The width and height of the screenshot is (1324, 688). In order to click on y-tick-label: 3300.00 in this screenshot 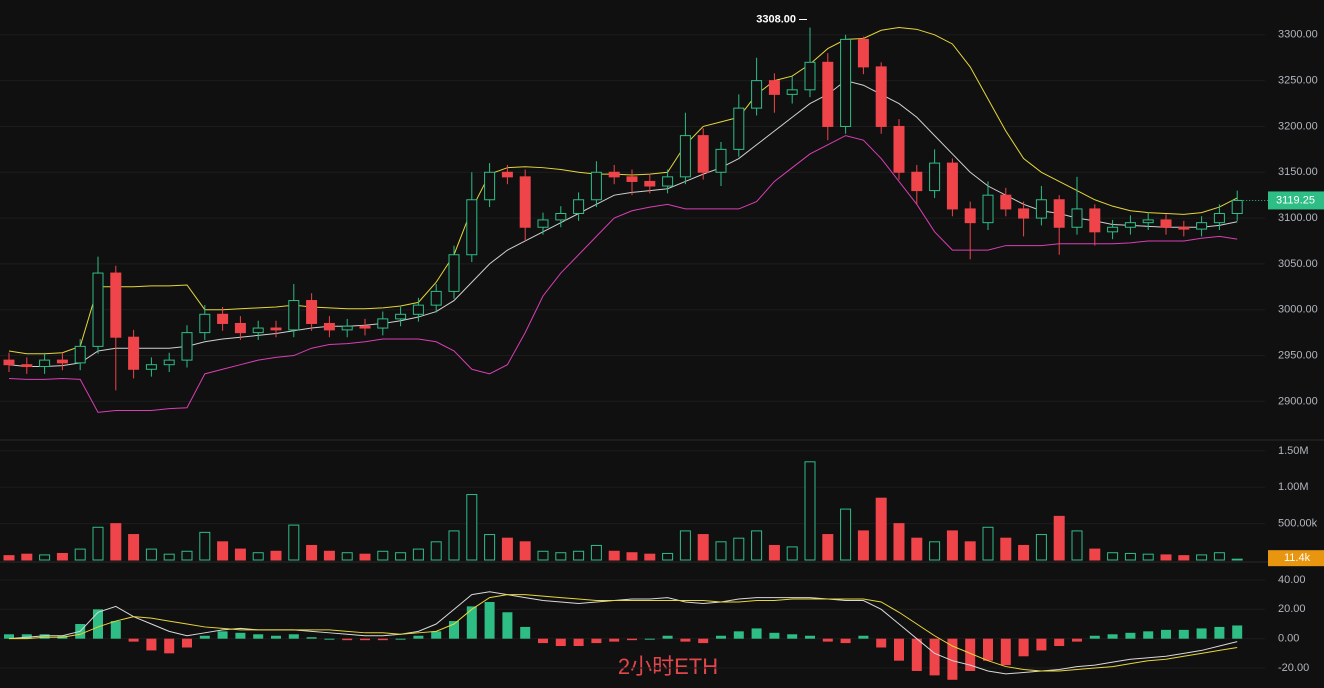, I will do `click(1298, 35)`.